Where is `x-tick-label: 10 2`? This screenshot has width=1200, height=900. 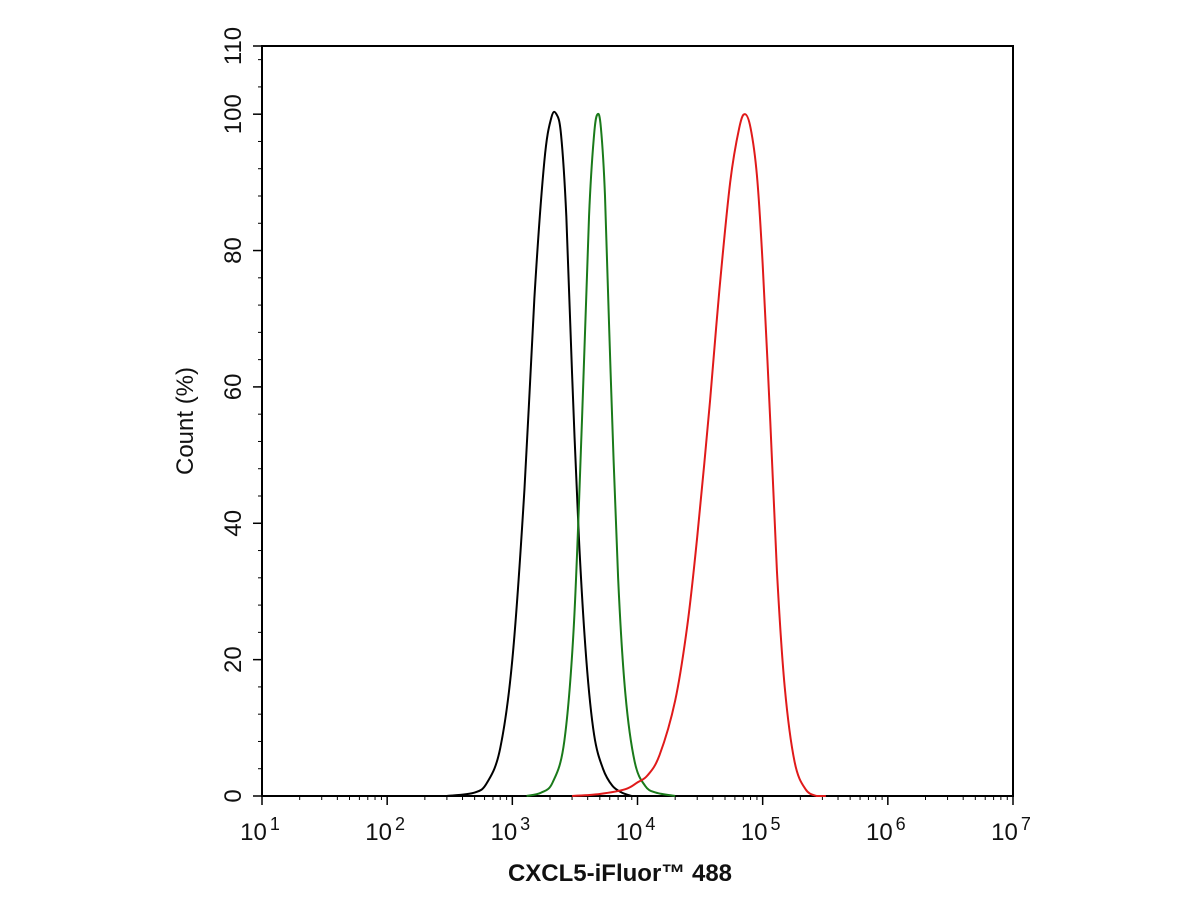 x-tick-label: 10 2 is located at coordinates (385, 830).